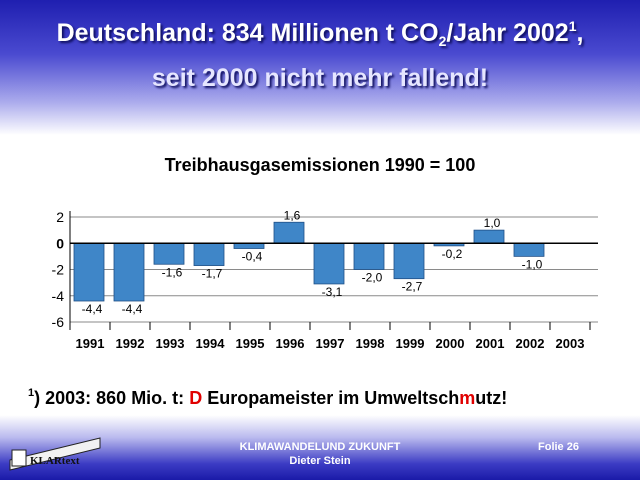 The width and height of the screenshot is (640, 480). What do you see at coordinates (530, 343) in the screenshot?
I see `x-tick-label: 2002` at bounding box center [530, 343].